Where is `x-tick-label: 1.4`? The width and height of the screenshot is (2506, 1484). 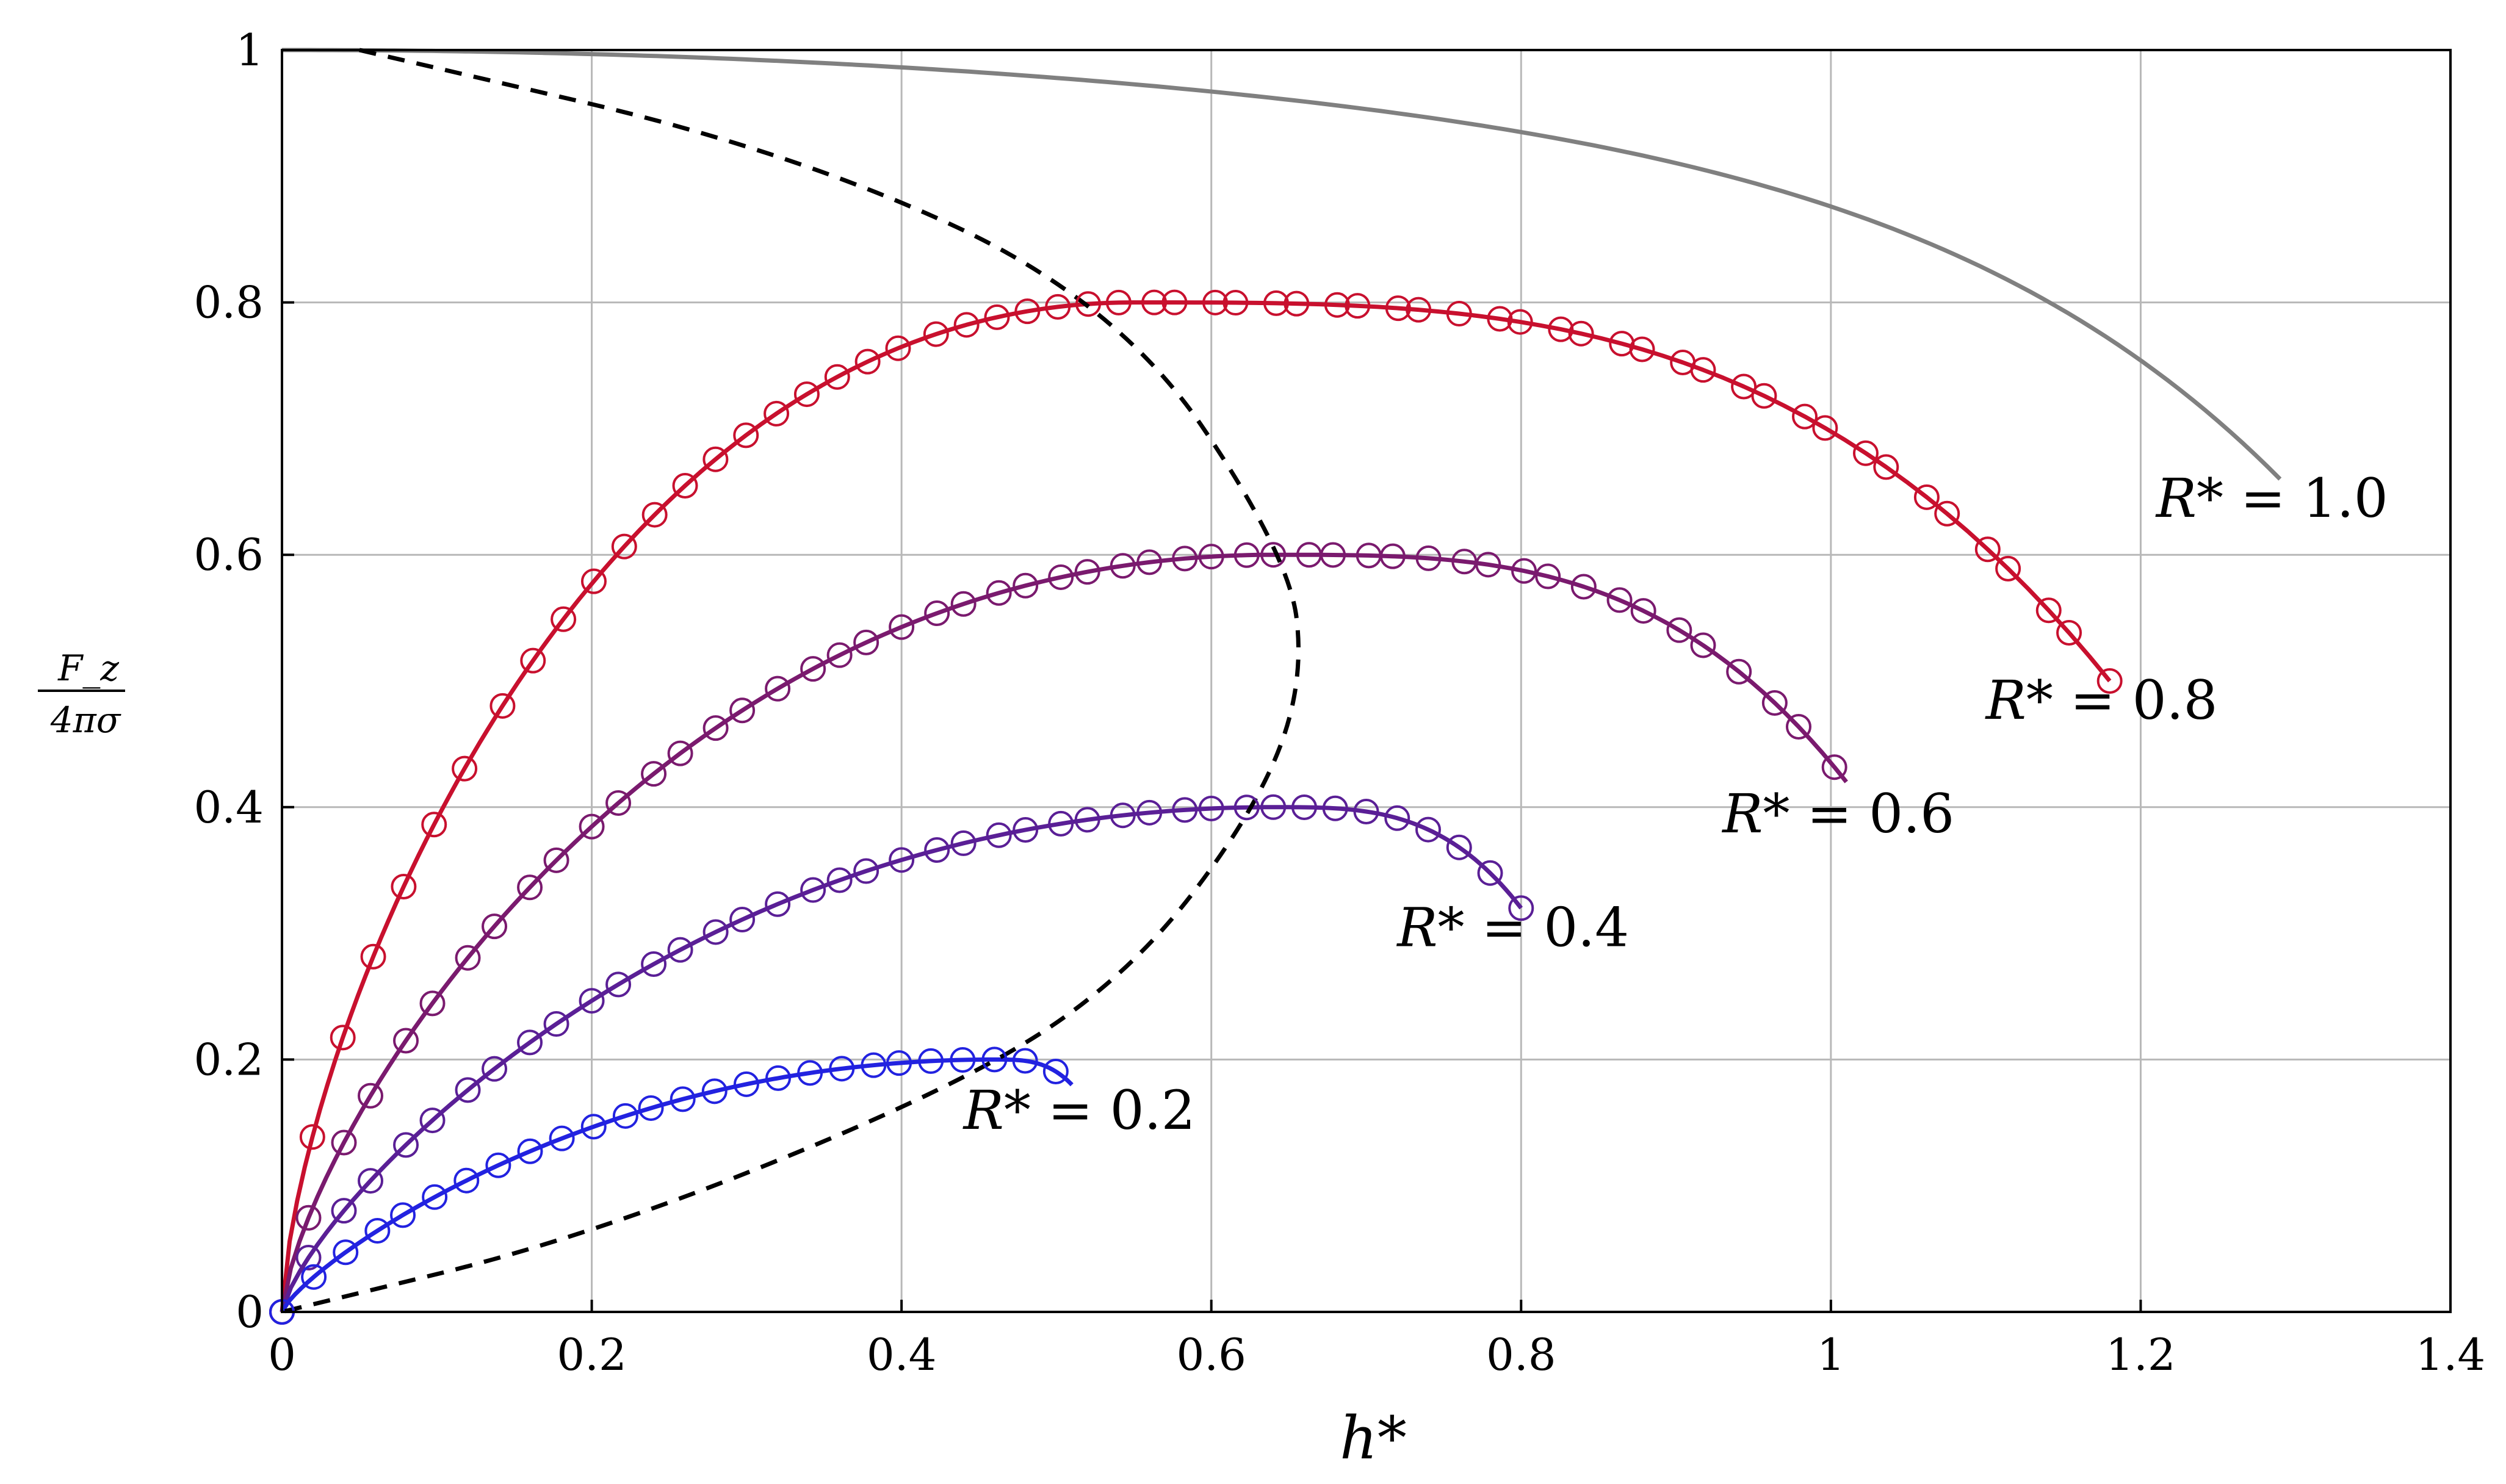 x-tick-label: 1.4 is located at coordinates (2451, 1354).